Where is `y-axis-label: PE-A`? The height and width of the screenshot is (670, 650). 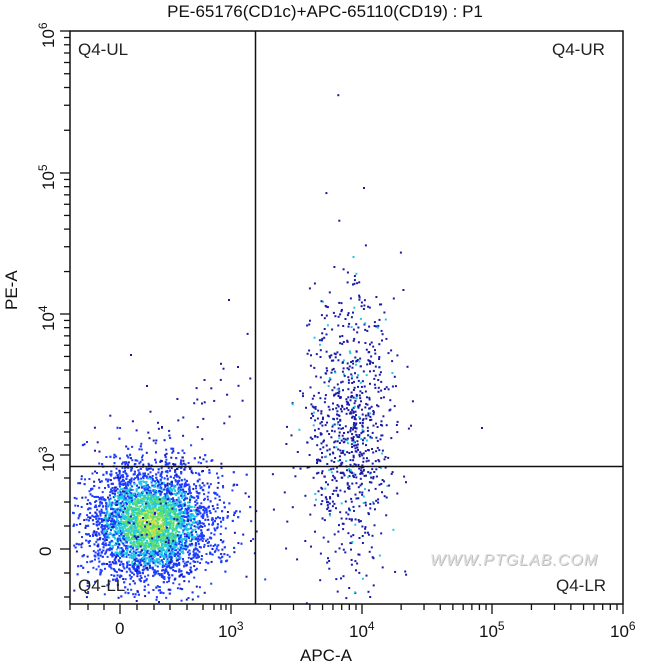 y-axis-label: PE-A is located at coordinates (11, 290).